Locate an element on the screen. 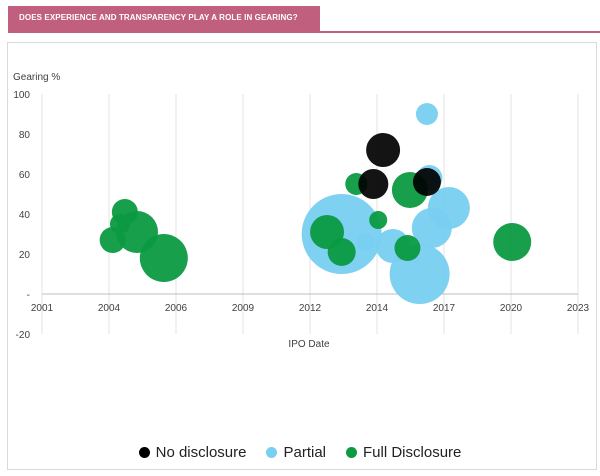  y-tick-label: 80 is located at coordinates (25, 135).